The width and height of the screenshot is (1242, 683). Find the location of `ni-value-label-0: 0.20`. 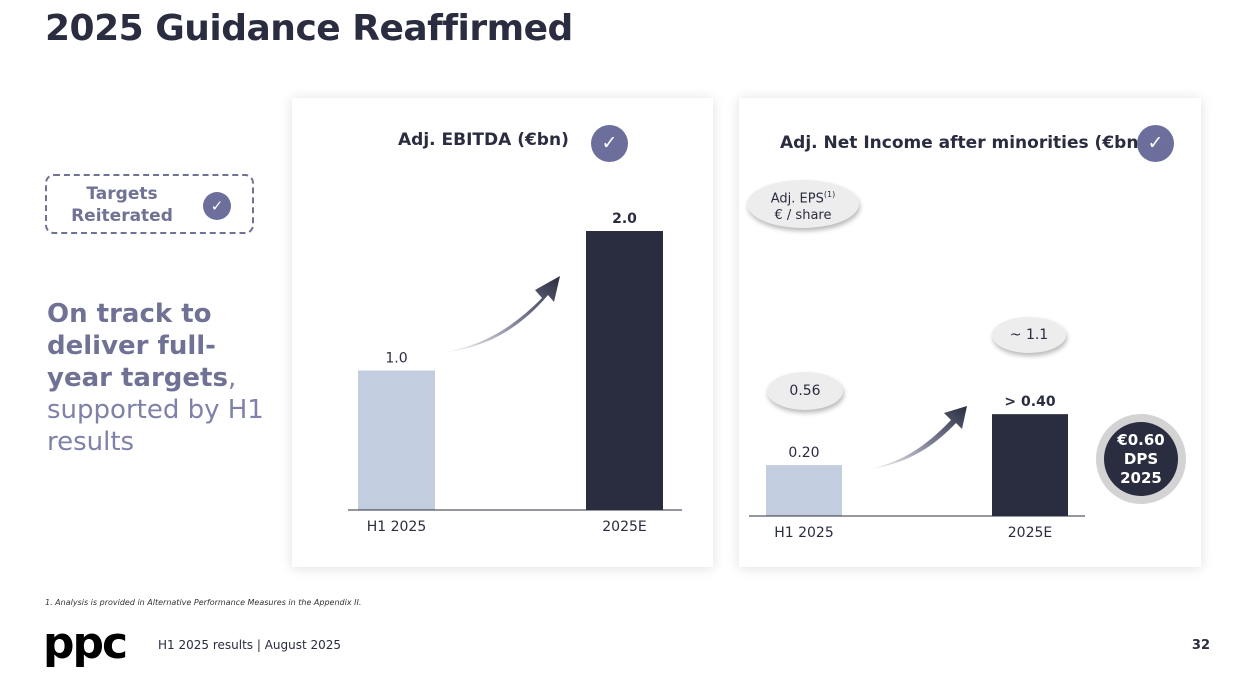

ni-value-label-0: 0.20 is located at coordinates (803, 453).